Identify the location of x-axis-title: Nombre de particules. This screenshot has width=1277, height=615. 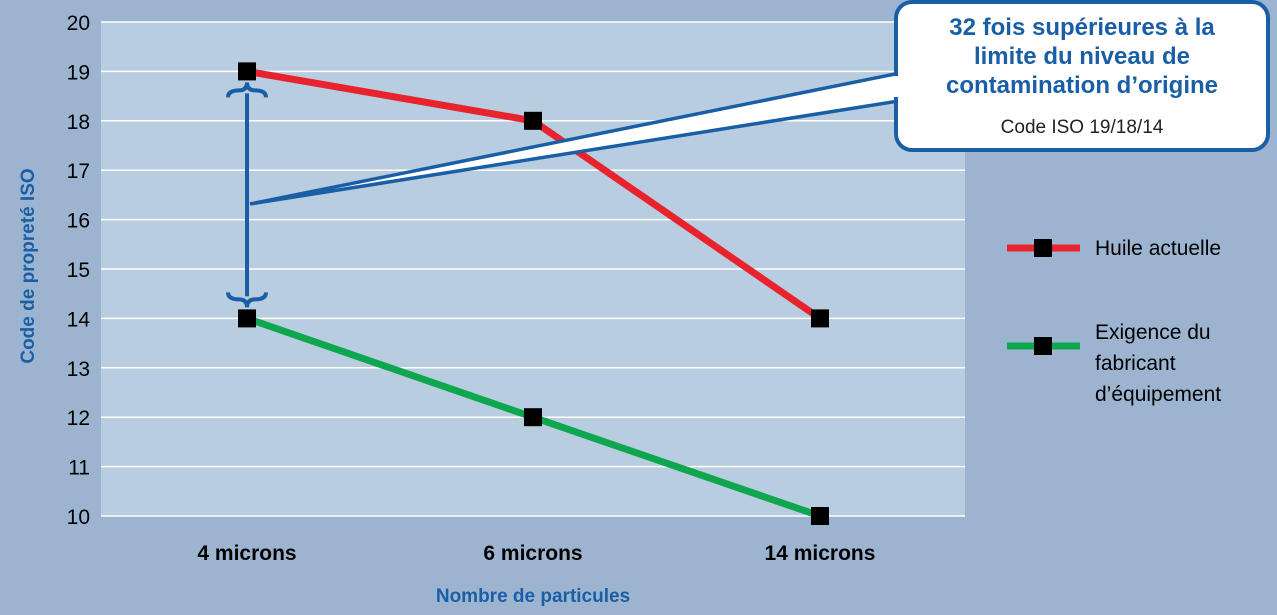
(533, 596).